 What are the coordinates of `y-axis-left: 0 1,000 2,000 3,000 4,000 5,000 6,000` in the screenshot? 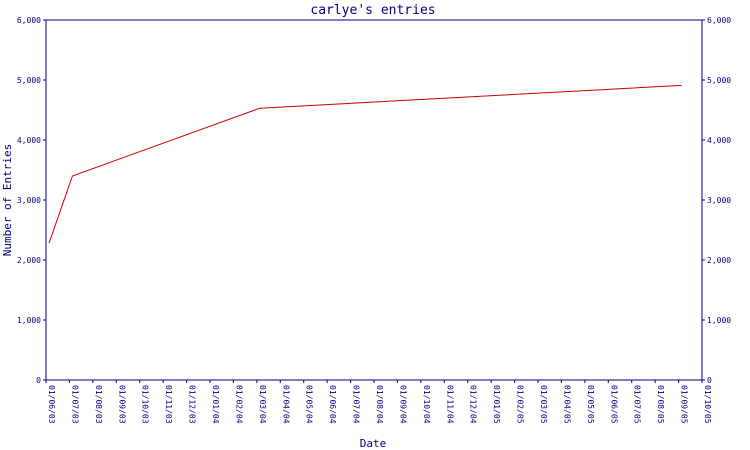 It's located at (31, 200).